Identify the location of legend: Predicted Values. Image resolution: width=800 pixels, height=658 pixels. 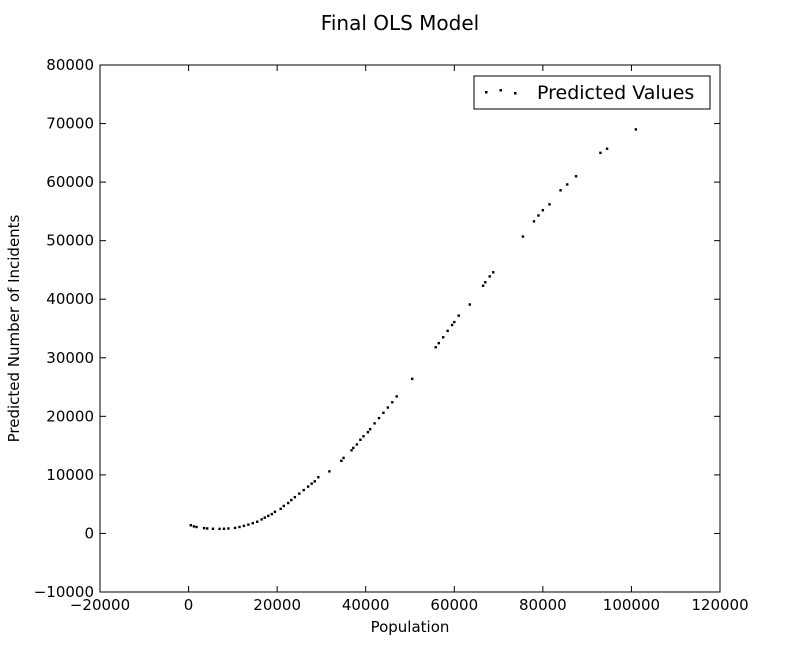
(592, 92).